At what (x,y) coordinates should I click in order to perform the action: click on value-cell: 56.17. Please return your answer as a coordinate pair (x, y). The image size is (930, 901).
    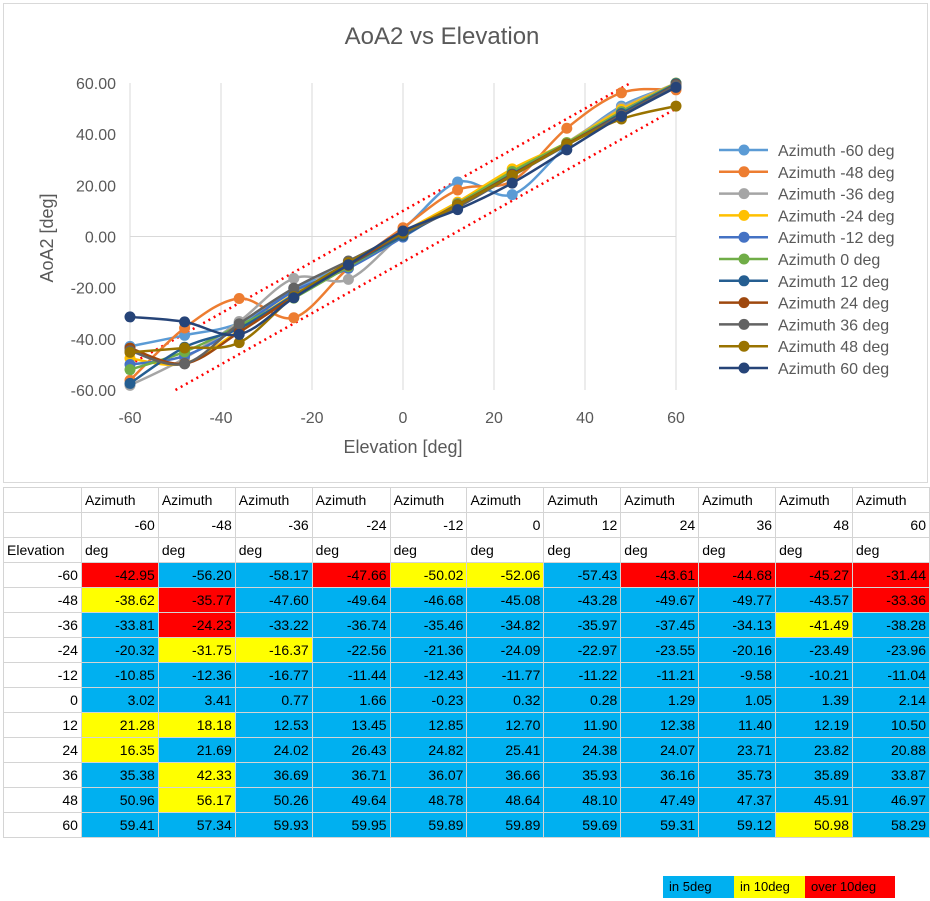
    Looking at the image, I should click on (196, 800).